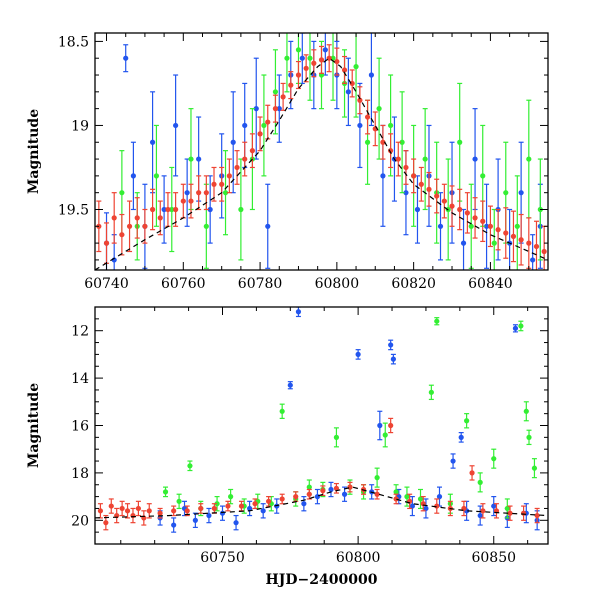  What do you see at coordinates (260, 284) in the screenshot?
I see `chart-top-xtick-label-2: 60780` at bounding box center [260, 284].